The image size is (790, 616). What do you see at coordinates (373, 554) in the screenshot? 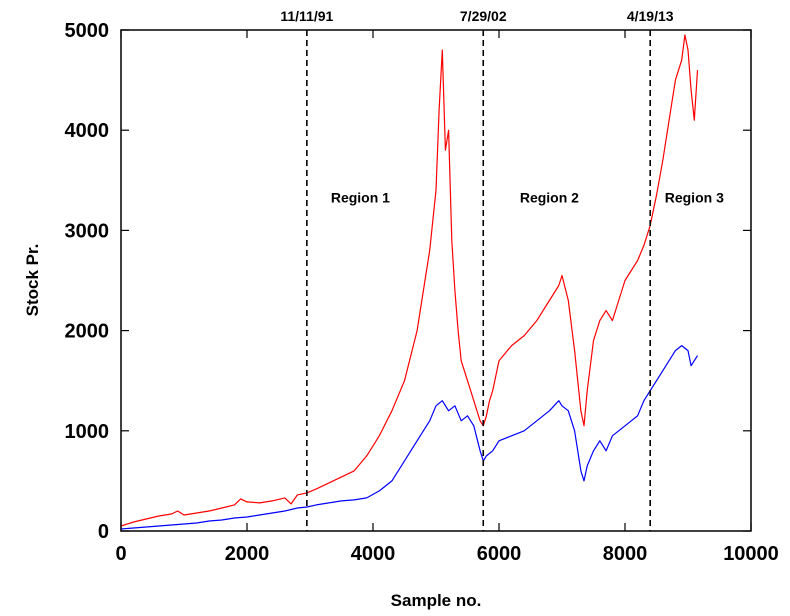
I see `x-tick-label: 4000` at bounding box center [373, 554].